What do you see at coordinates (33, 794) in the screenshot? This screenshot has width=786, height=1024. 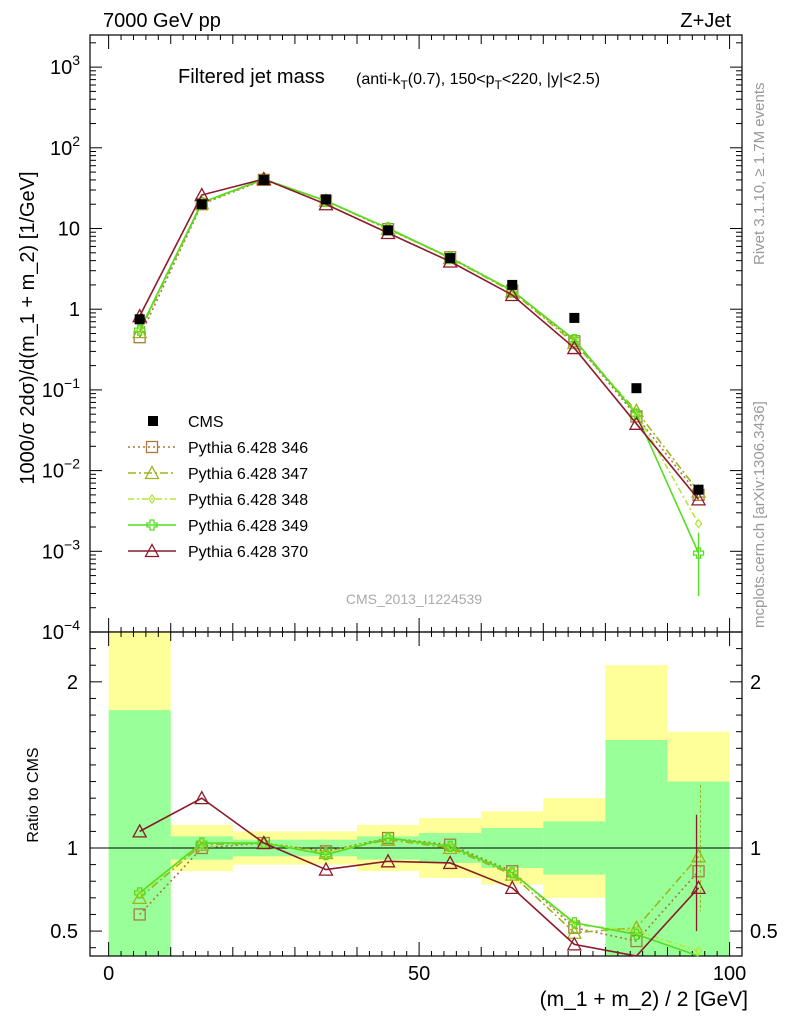 I see `ratio-ylabel: Ratio to CMS` at bounding box center [33, 794].